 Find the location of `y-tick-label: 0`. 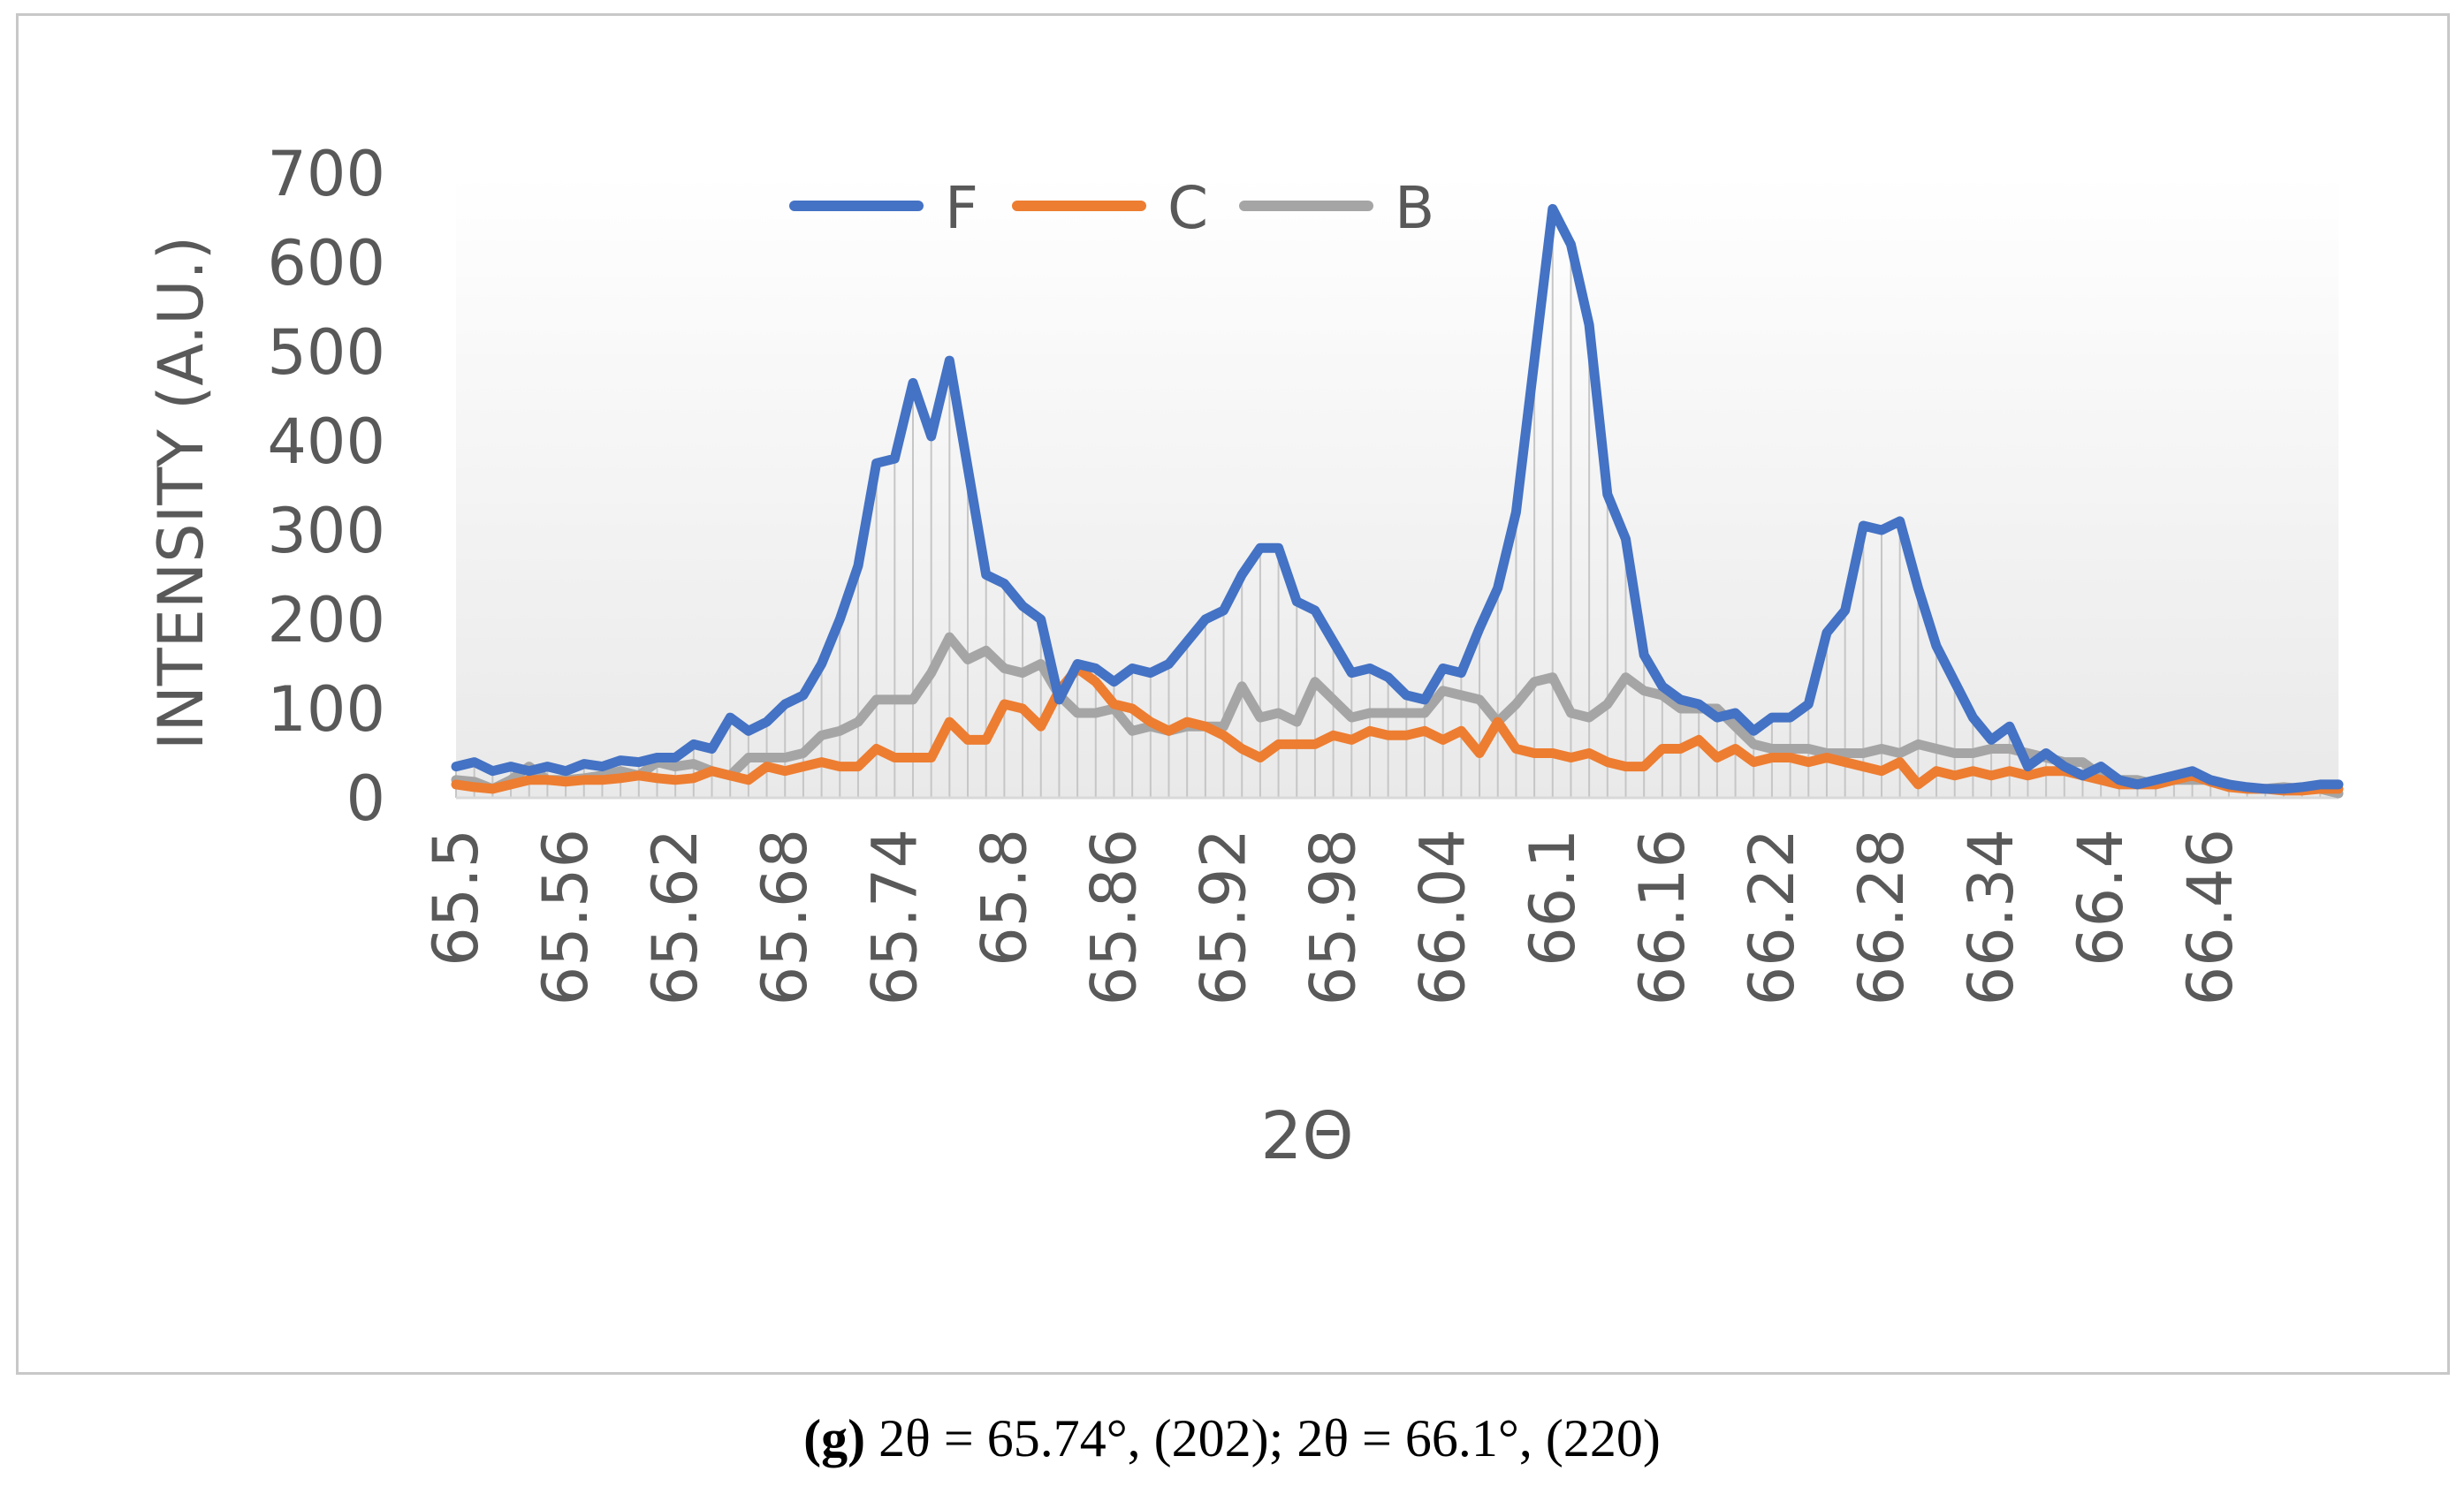

y-tick-label: 0 is located at coordinates (366, 798).